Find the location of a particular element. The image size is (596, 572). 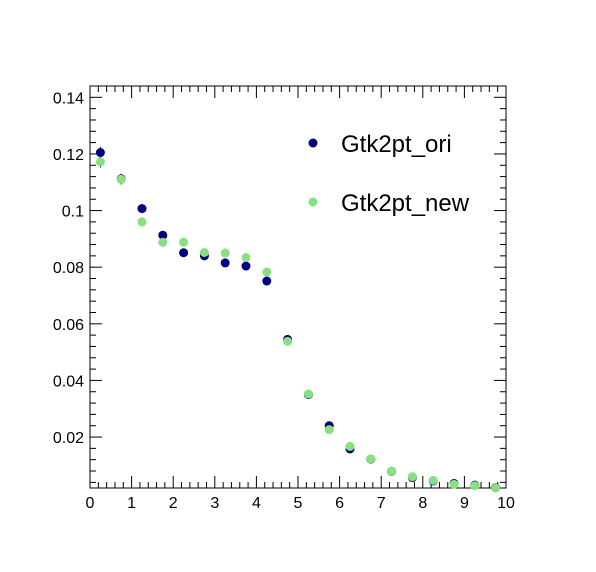

x-tick-label: 5 is located at coordinates (298, 503).